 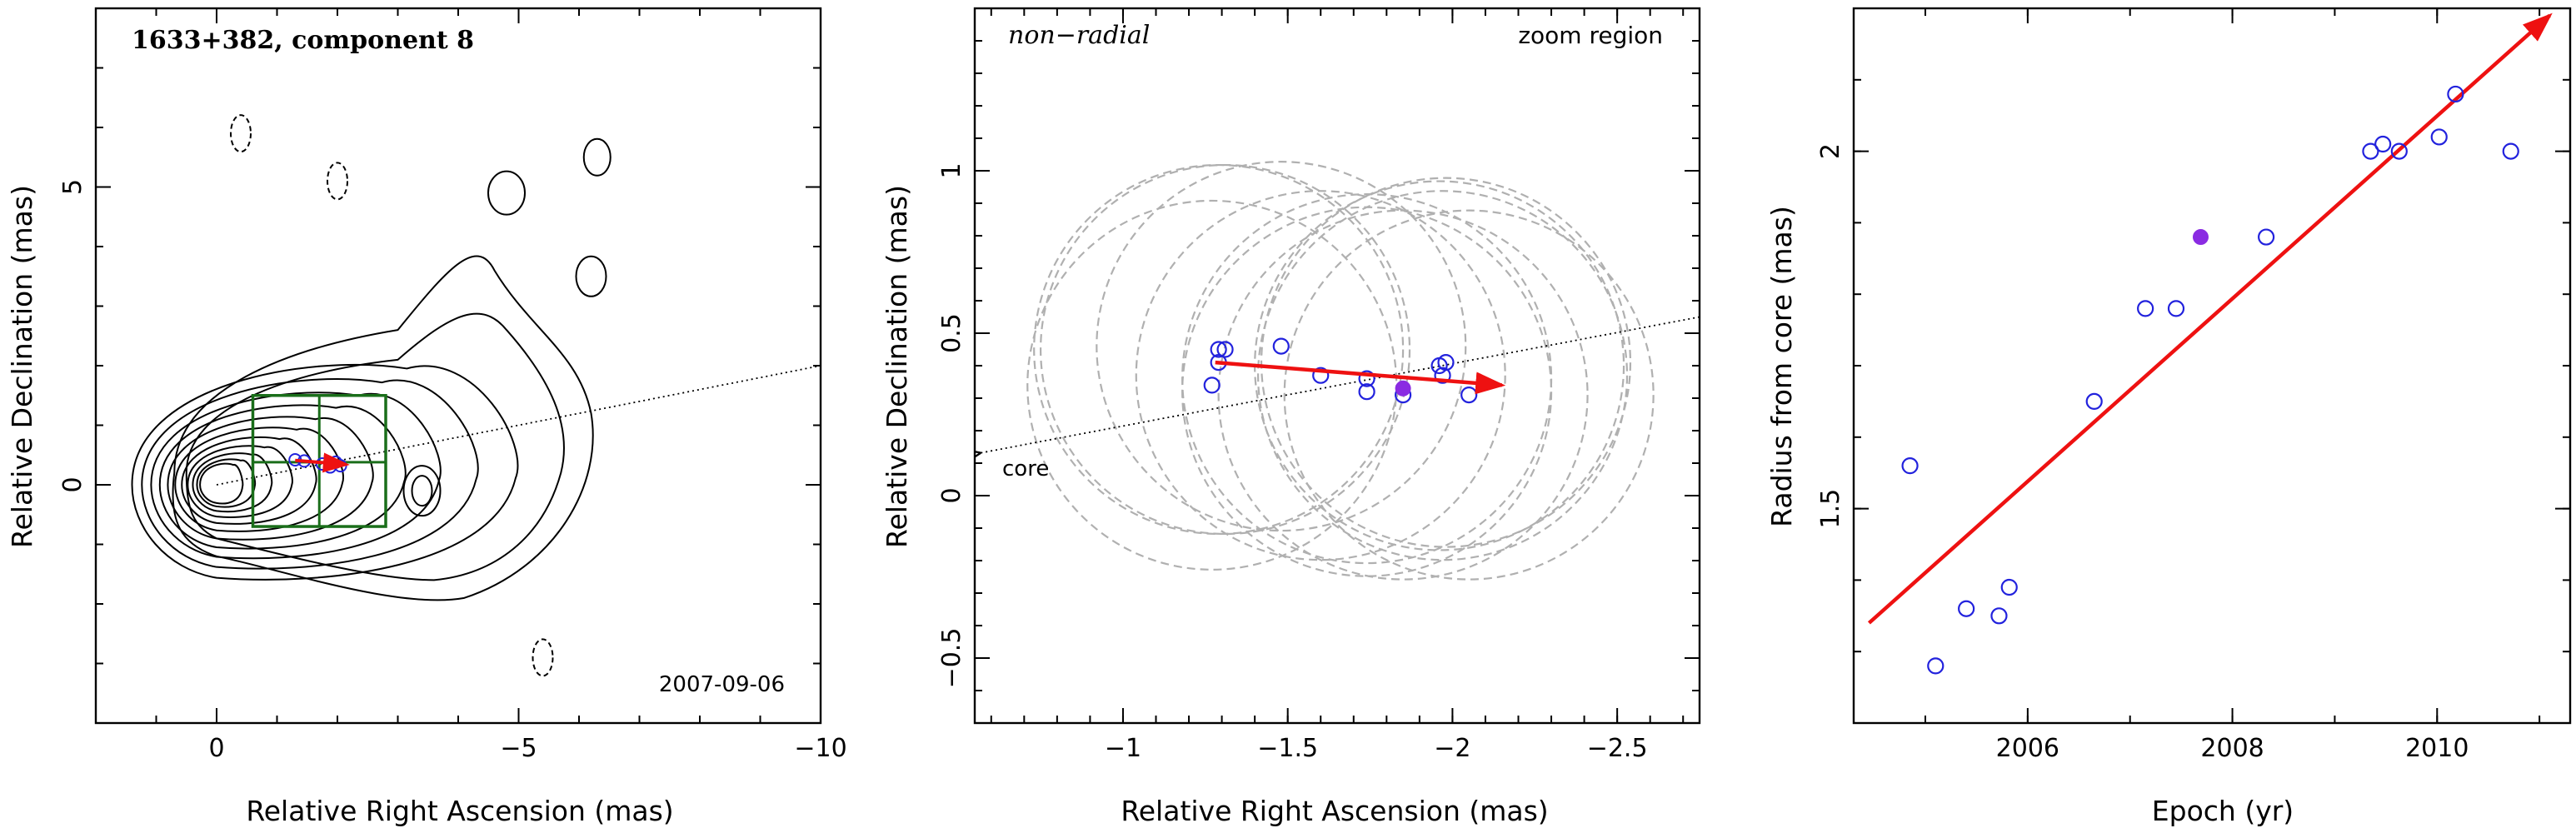 What do you see at coordinates (72, 187) in the screenshot?
I see `y-tick-label: 5` at bounding box center [72, 187].